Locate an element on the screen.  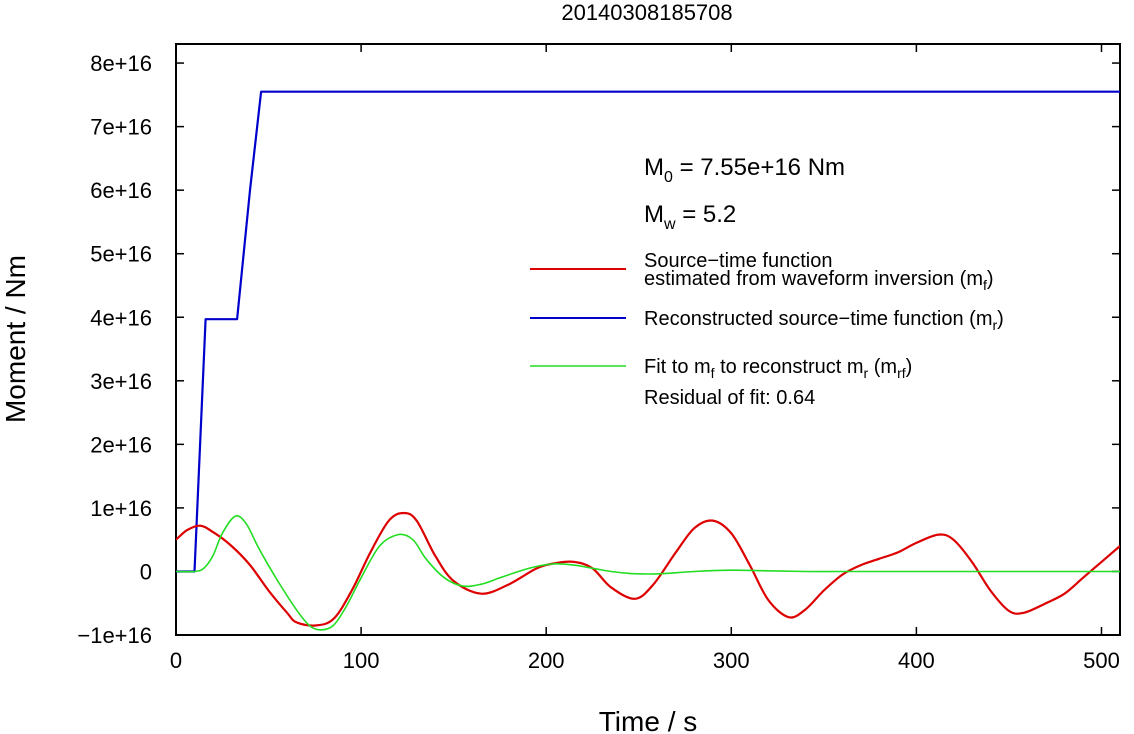
y-tick-label: 6e+16 is located at coordinates (121, 190).